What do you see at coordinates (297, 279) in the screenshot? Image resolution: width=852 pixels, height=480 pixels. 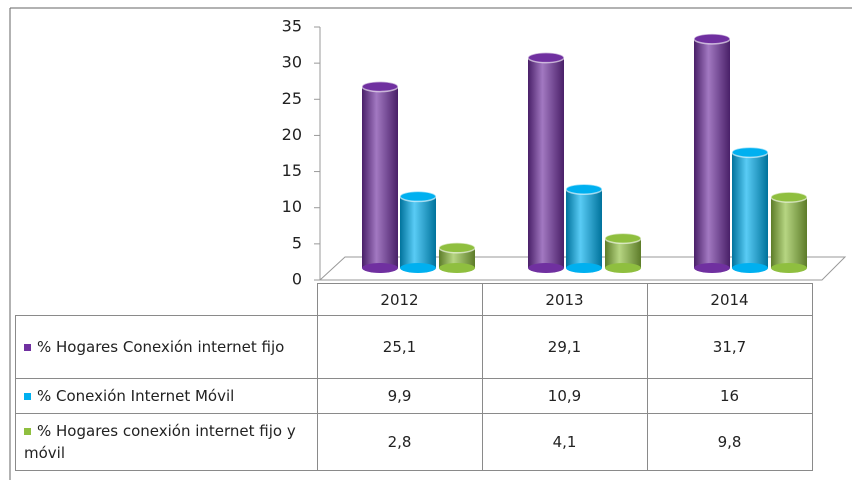 I see `y-tick-label: 0` at bounding box center [297, 279].